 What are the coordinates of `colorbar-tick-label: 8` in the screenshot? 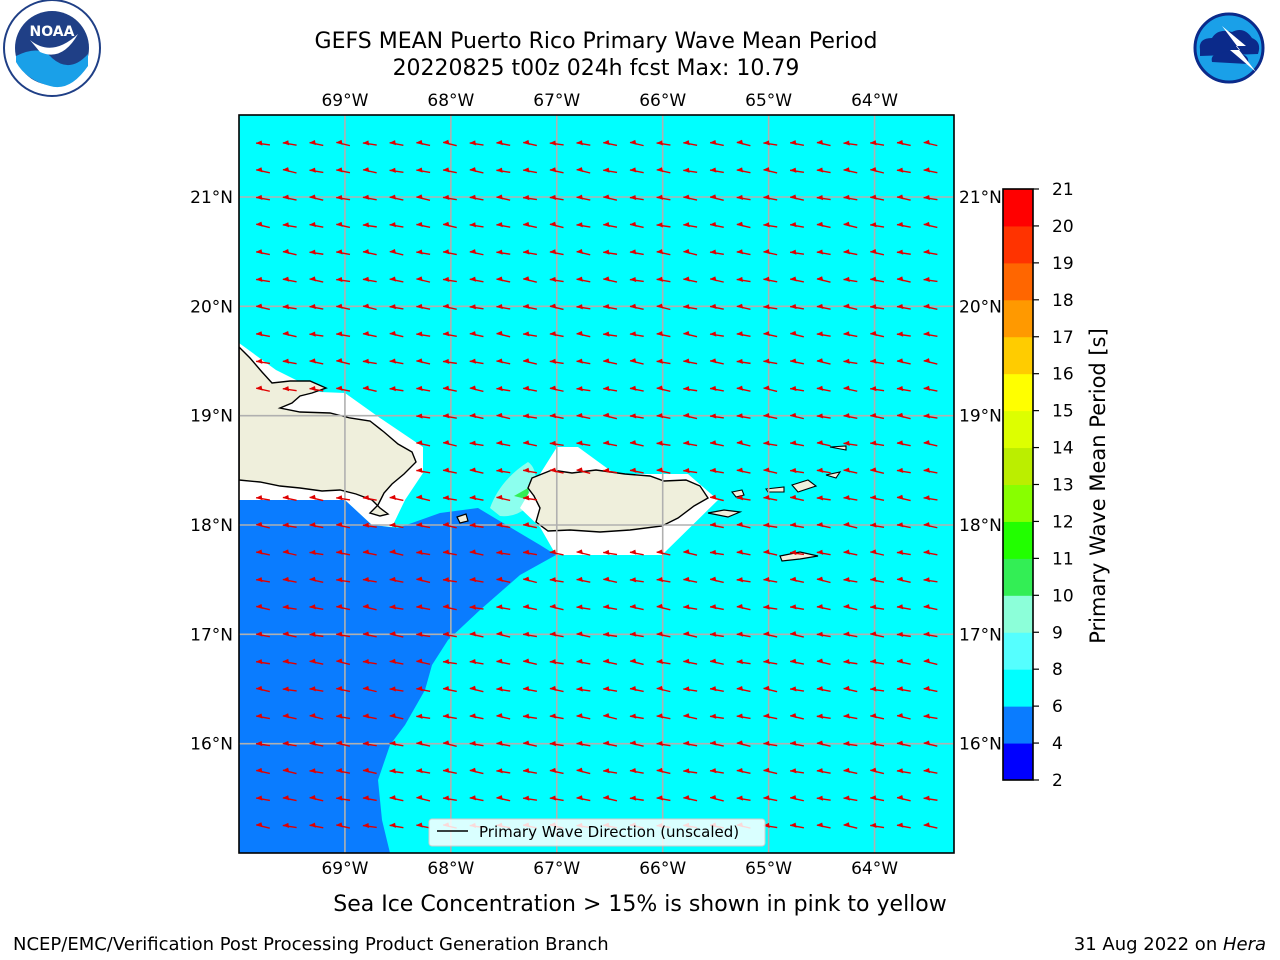 It's located at (1057, 670).